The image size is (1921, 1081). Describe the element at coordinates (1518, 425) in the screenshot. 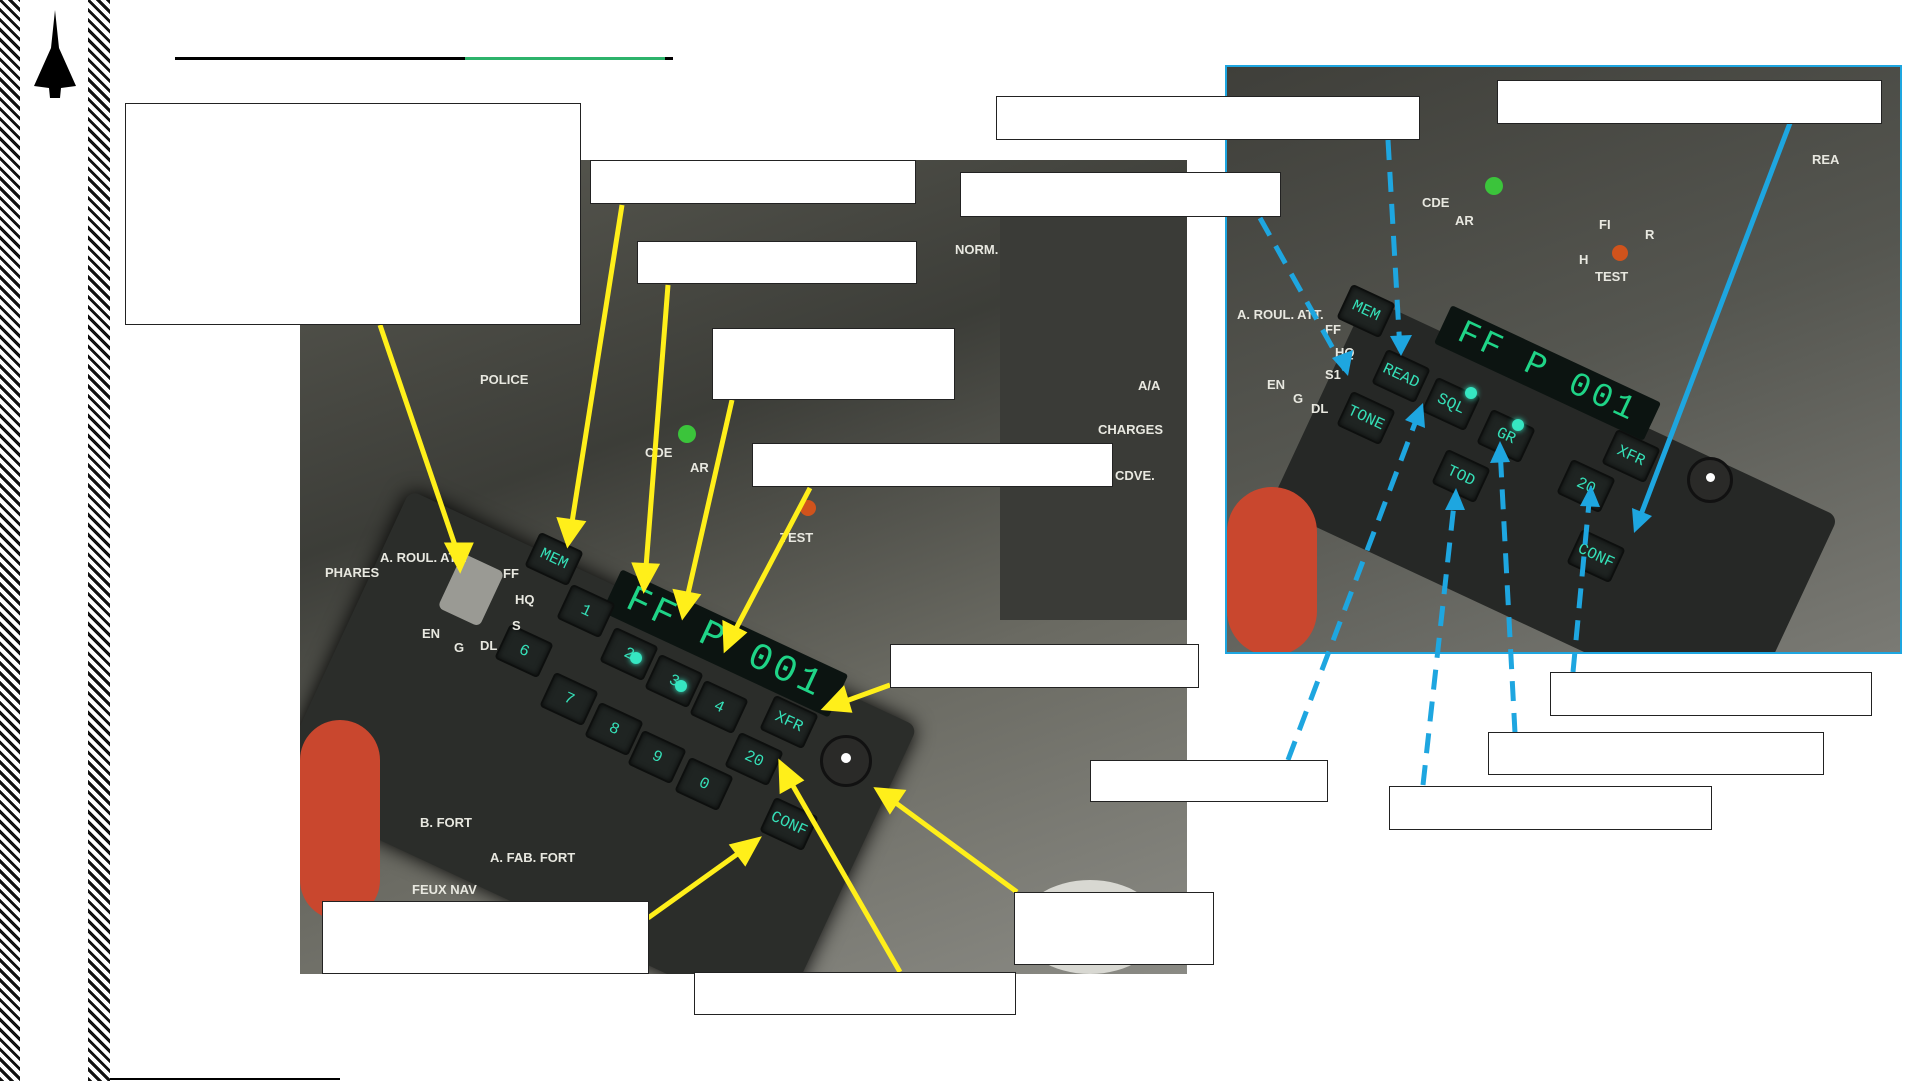

I see `inset-gr-indicator` at that location.